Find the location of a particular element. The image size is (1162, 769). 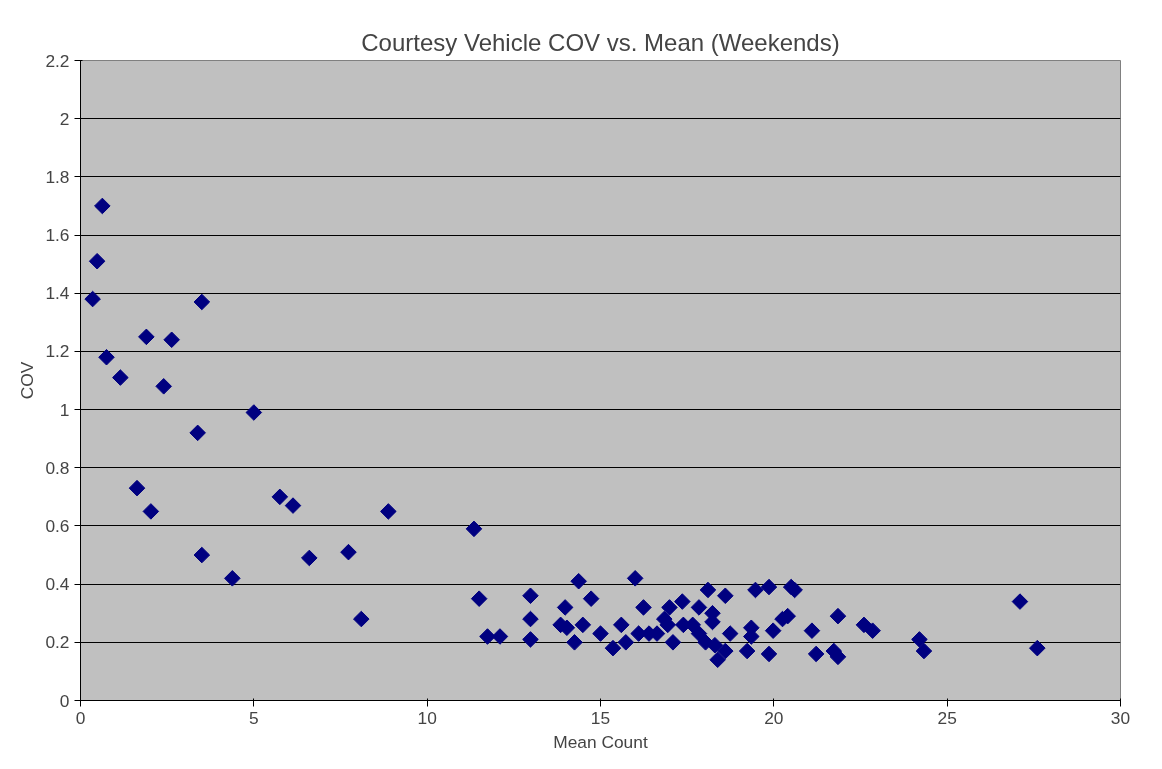

x-tick-label: 25 is located at coordinates (947, 717).